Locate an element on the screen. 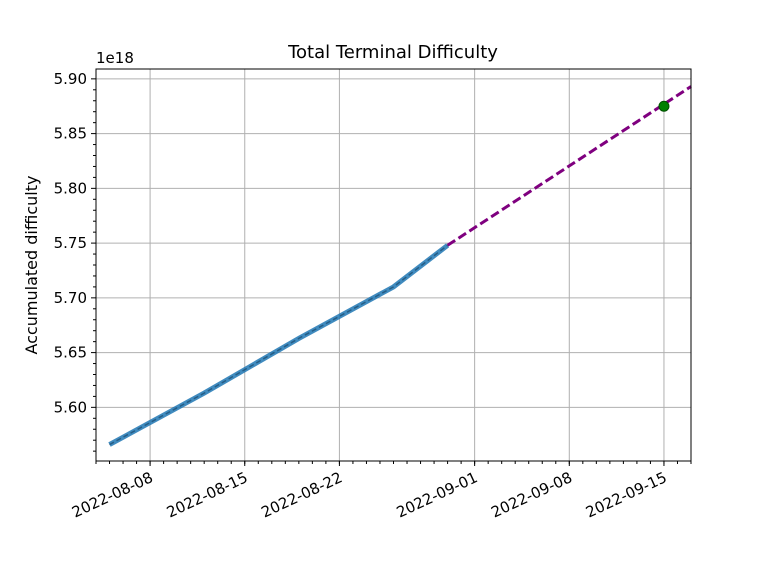 This screenshot has height=576, width=768. y-tick-label: 5.85 is located at coordinates (70, 134).